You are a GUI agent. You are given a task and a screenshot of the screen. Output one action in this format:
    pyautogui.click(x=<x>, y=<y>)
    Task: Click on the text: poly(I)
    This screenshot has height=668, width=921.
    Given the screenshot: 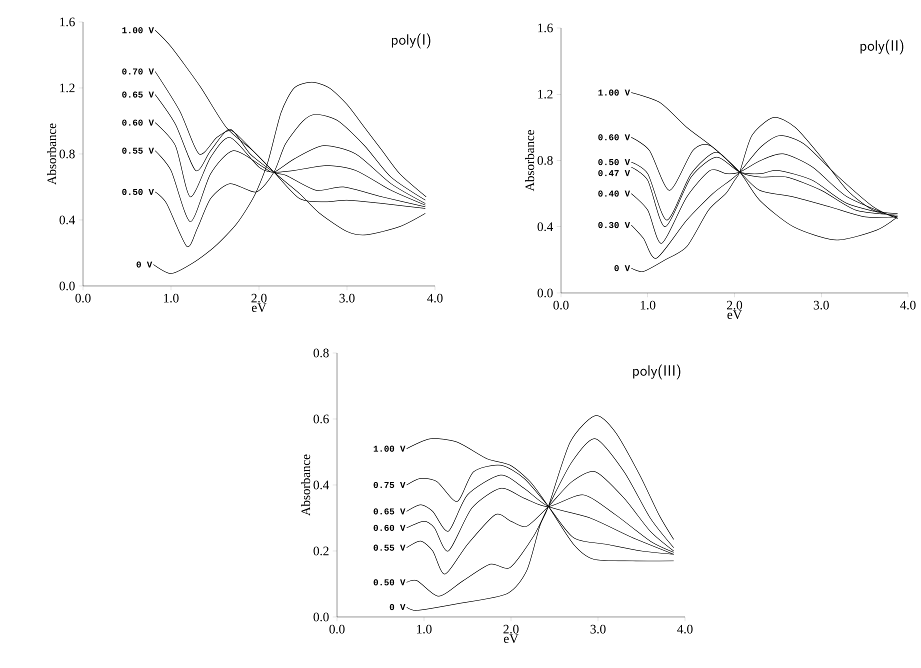 What is the action you would take?
    pyautogui.click(x=411, y=40)
    